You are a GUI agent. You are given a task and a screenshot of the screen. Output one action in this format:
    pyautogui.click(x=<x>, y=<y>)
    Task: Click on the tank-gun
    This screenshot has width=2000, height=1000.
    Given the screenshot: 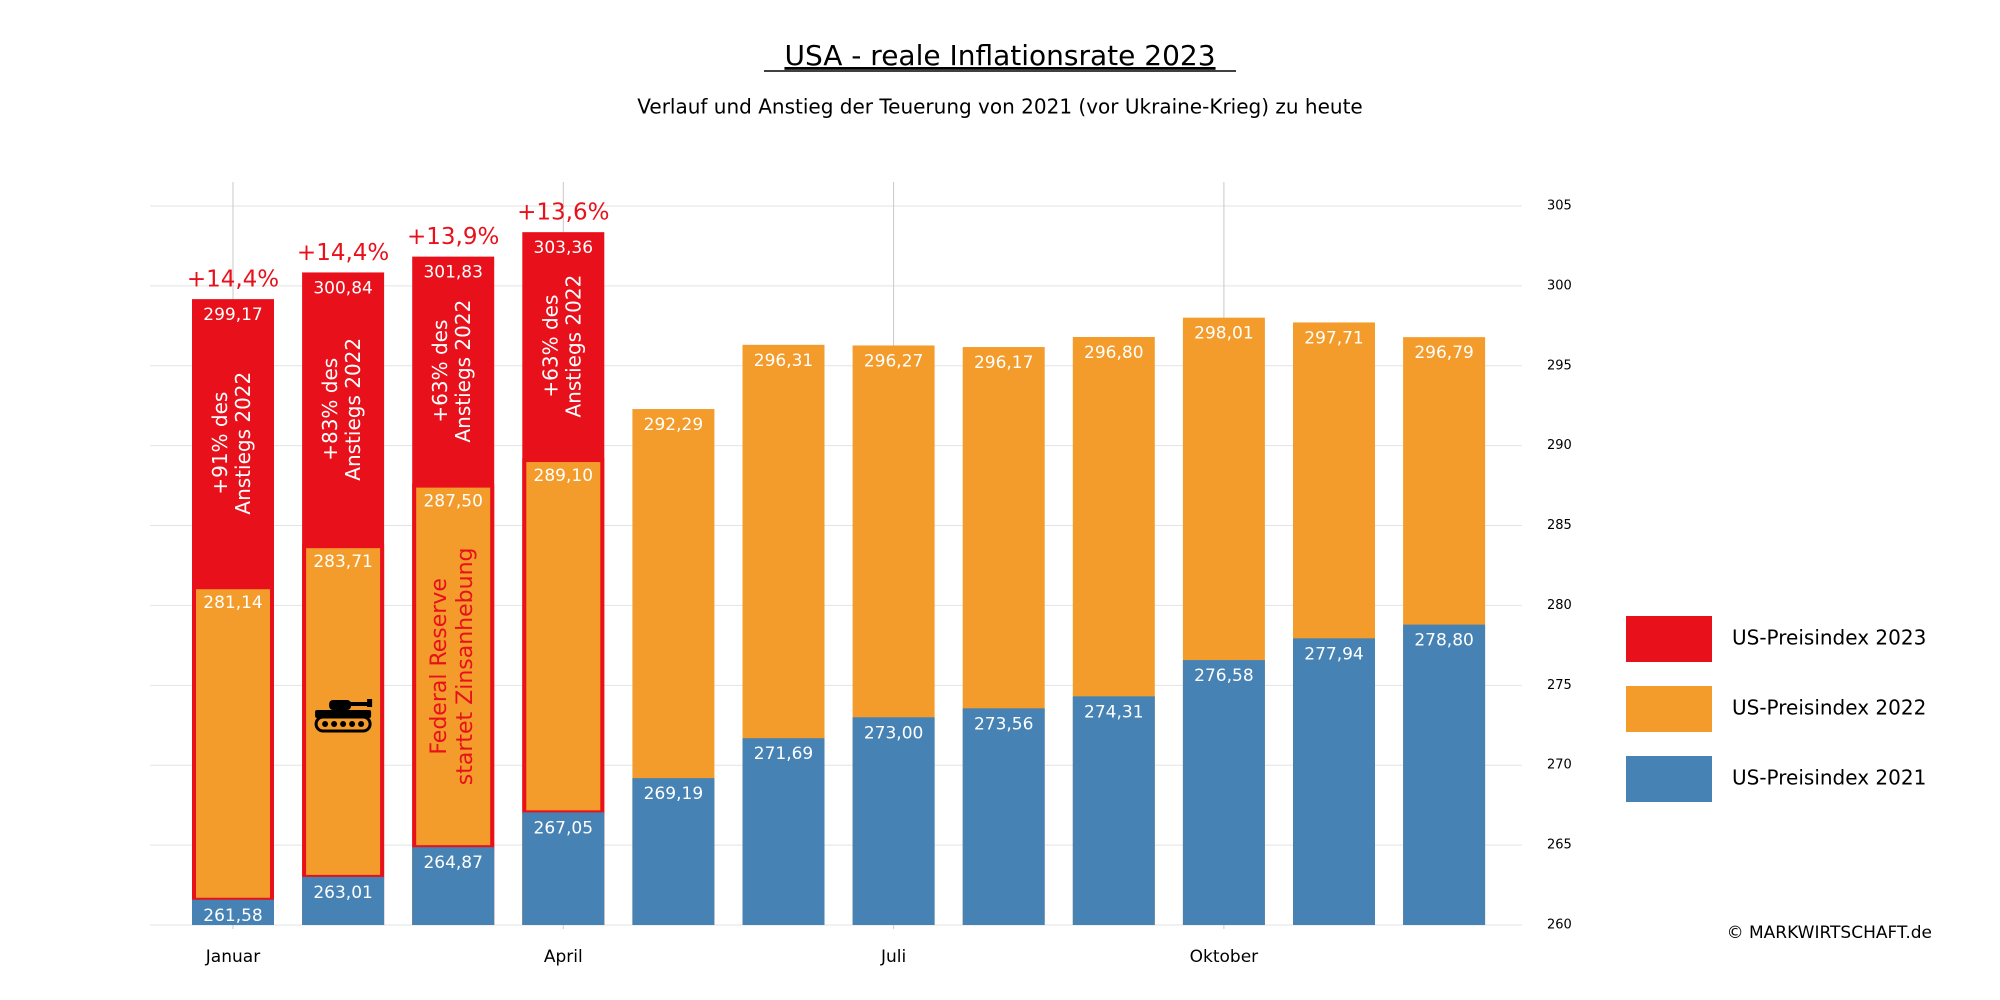 What is the action you would take?
    pyautogui.click(x=360, y=704)
    